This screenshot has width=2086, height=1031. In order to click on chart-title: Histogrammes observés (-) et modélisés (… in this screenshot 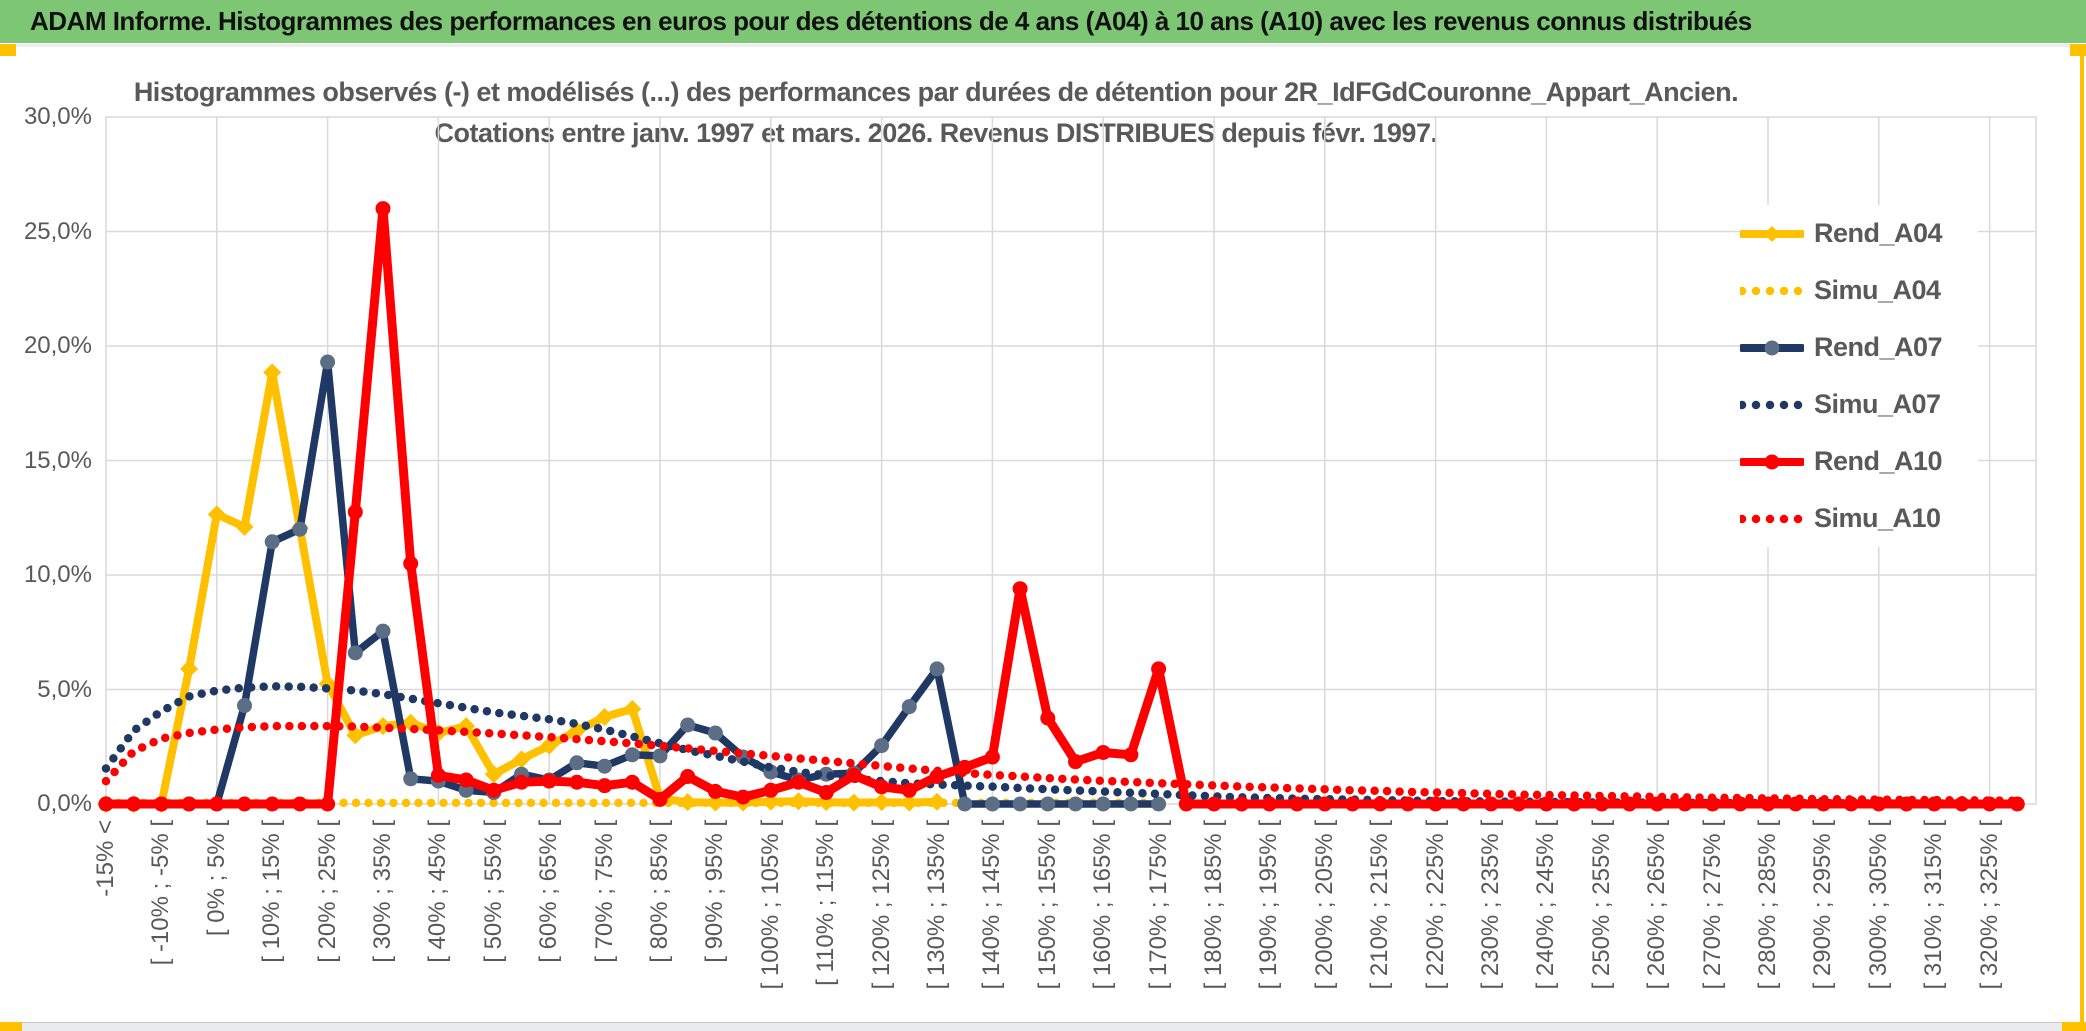, I will do `click(936, 113)`.